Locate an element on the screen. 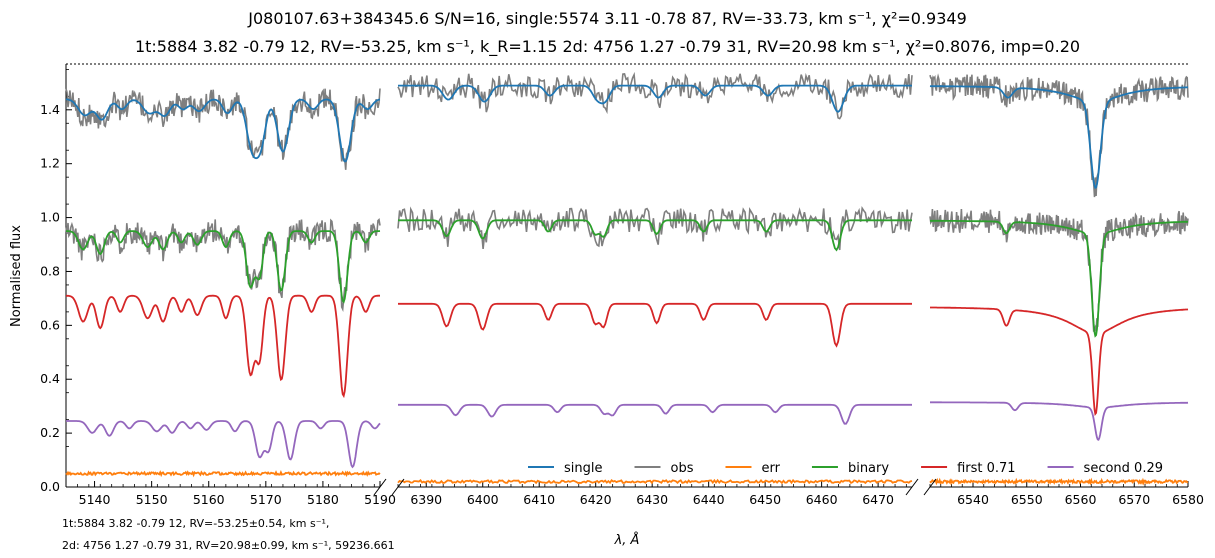 The width and height of the screenshot is (1215, 558). x-tick-label-4: 6430 is located at coordinates (652, 499).